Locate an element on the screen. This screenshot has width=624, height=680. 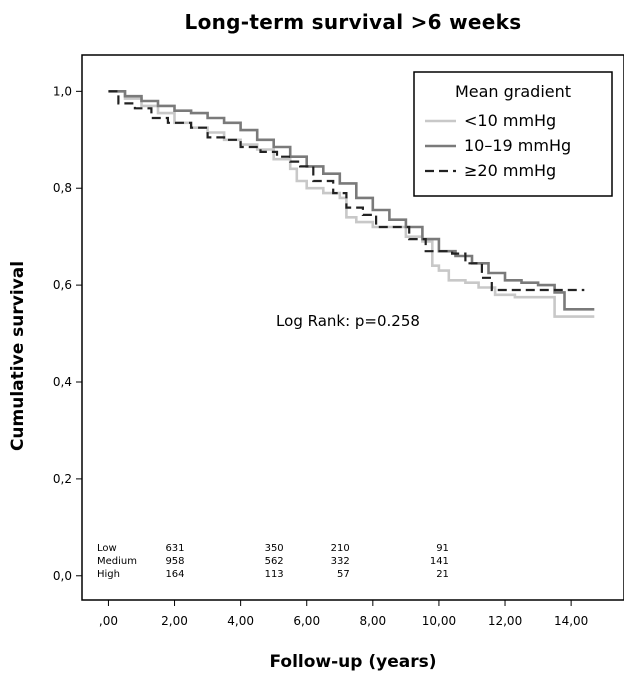
risk-value: 113 is located at coordinates (274, 574).